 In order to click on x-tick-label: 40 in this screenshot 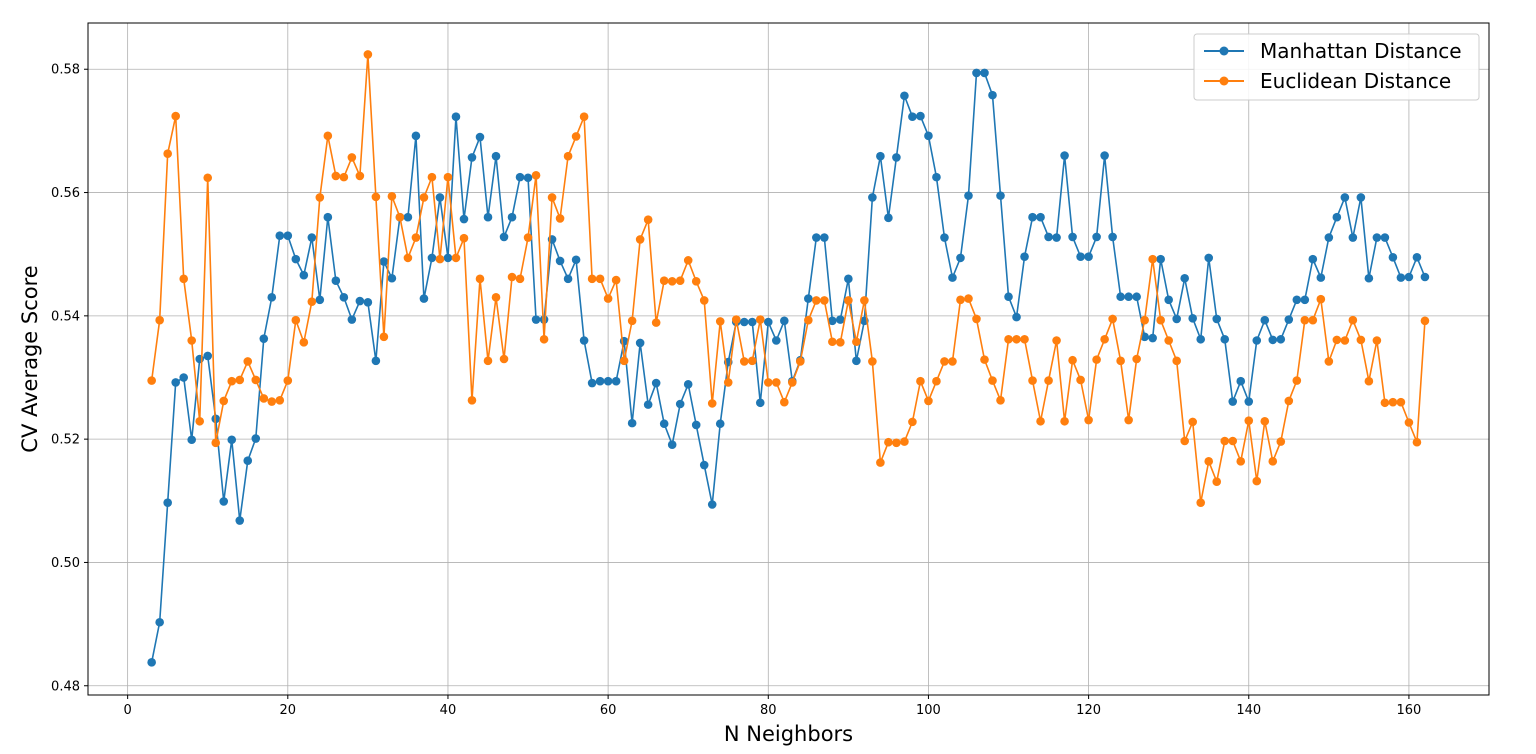, I will do `click(448, 710)`.